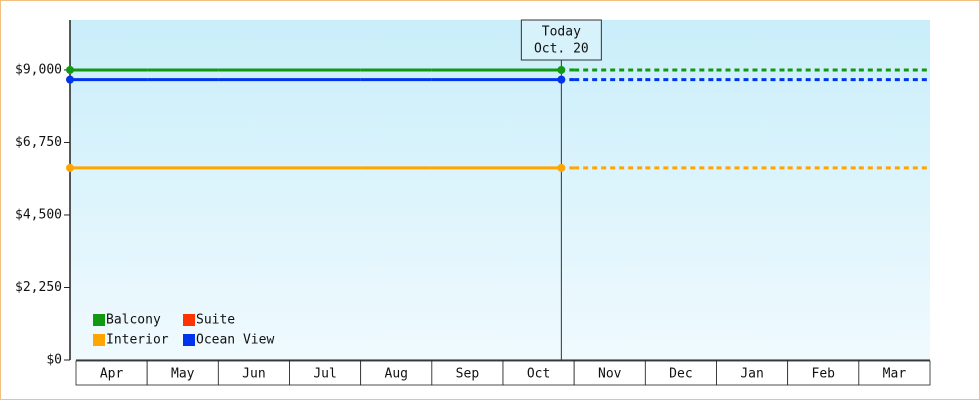 The height and width of the screenshot is (404, 980). I want to click on legend-label: Ocean View, so click(235, 340).